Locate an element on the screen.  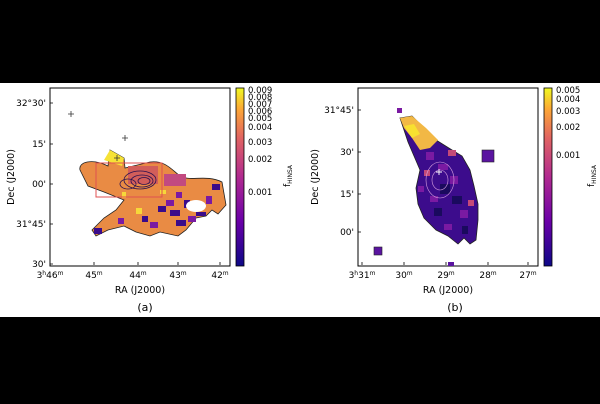
cbar-a-tick: 0.007 is located at coordinates (260, 105).